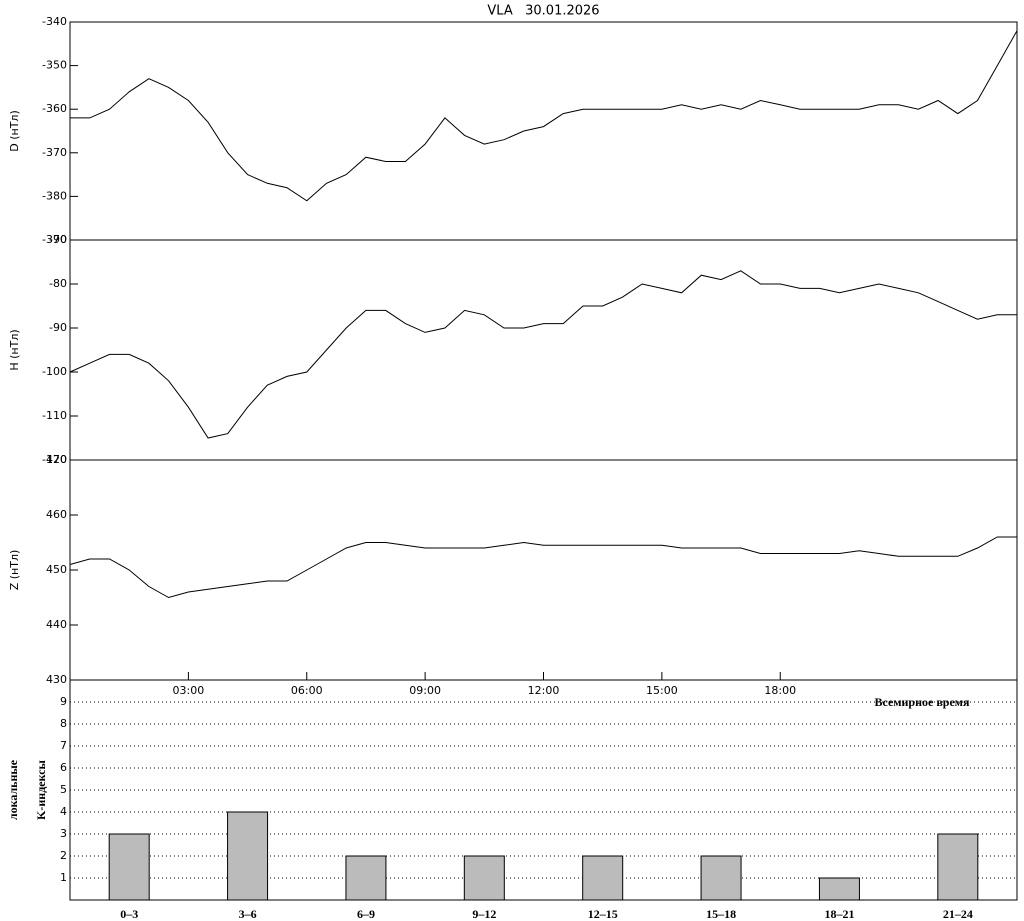 The image size is (1024, 921). Describe the element at coordinates (129, 914) in the screenshot. I see `x-tick-label: 0–3` at that location.